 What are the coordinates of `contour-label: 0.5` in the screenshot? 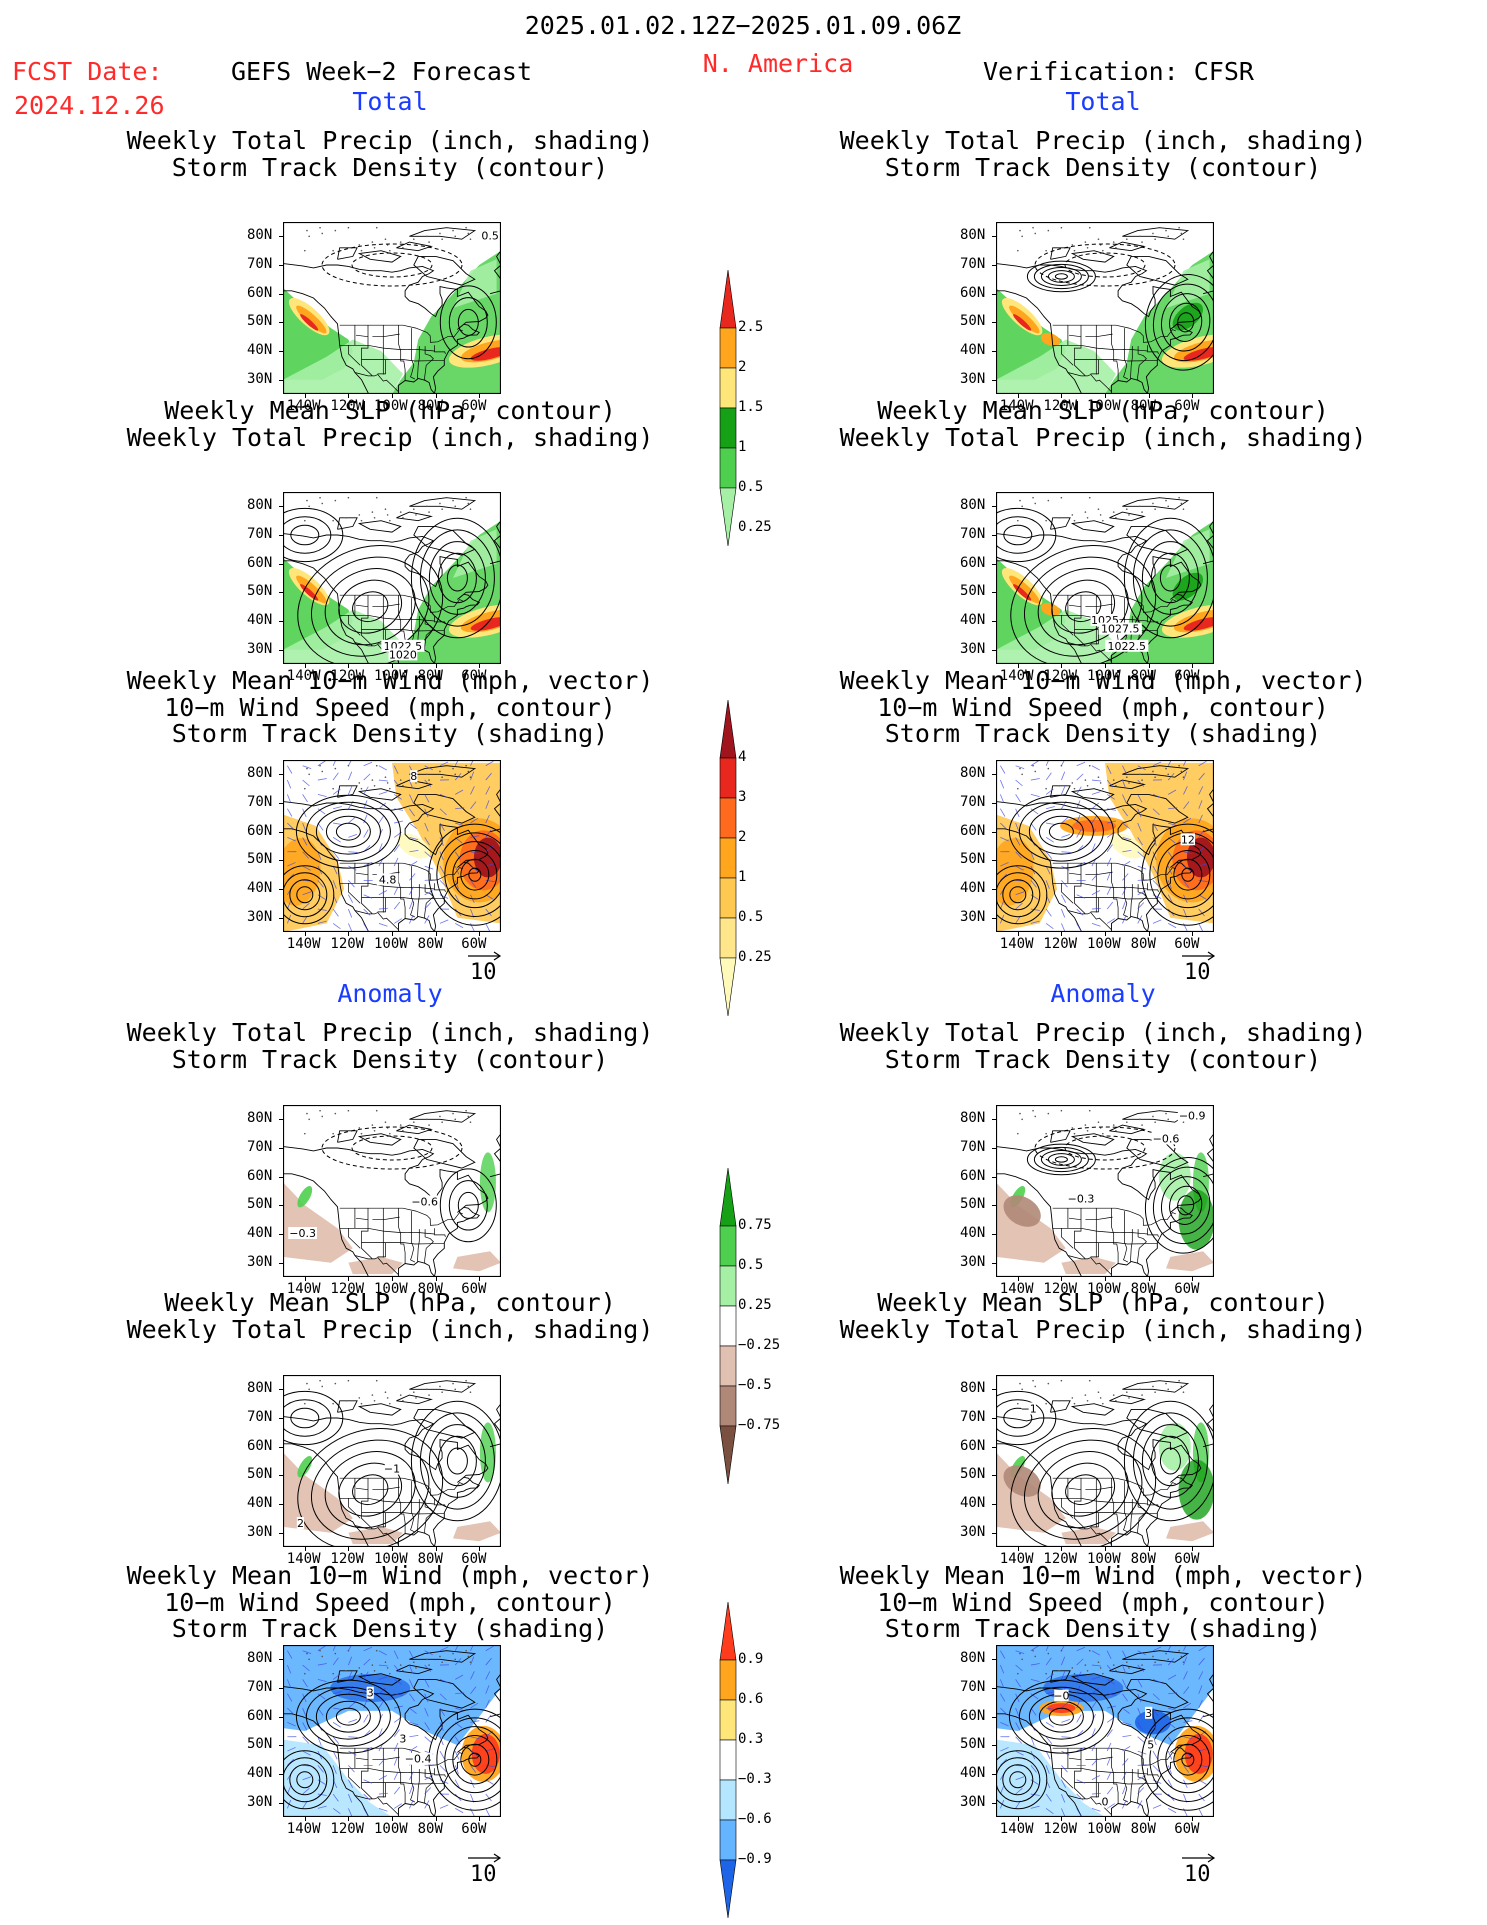 It's located at (490, 235).